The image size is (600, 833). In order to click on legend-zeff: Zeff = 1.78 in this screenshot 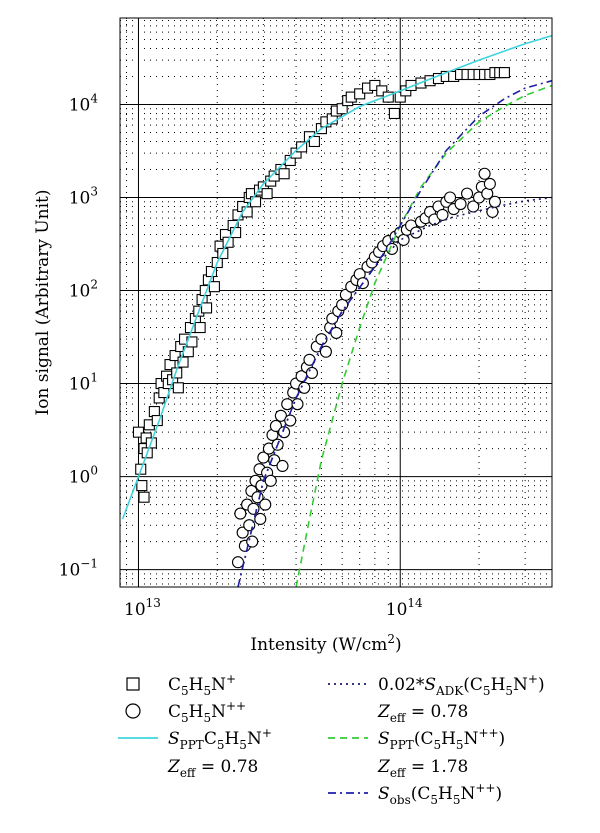, I will do `click(422, 768)`.